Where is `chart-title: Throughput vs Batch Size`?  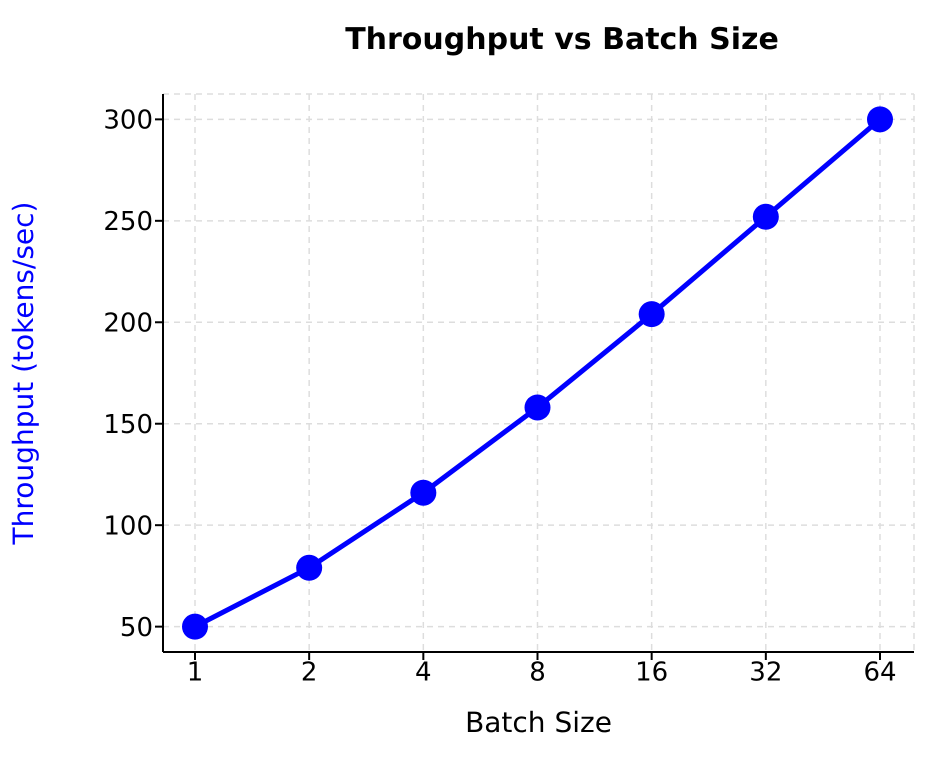 chart-title: Throughput vs Batch Size is located at coordinates (562, 40).